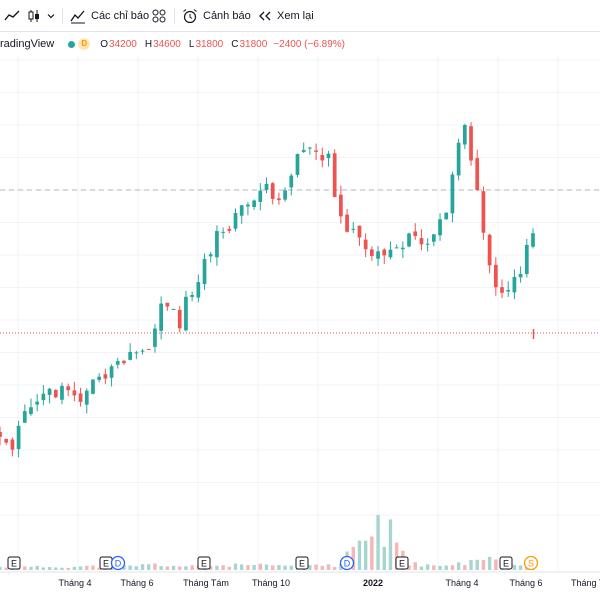 The image size is (600, 600). What do you see at coordinates (62, 16) in the screenshot?
I see `toolbar-divider` at bounding box center [62, 16].